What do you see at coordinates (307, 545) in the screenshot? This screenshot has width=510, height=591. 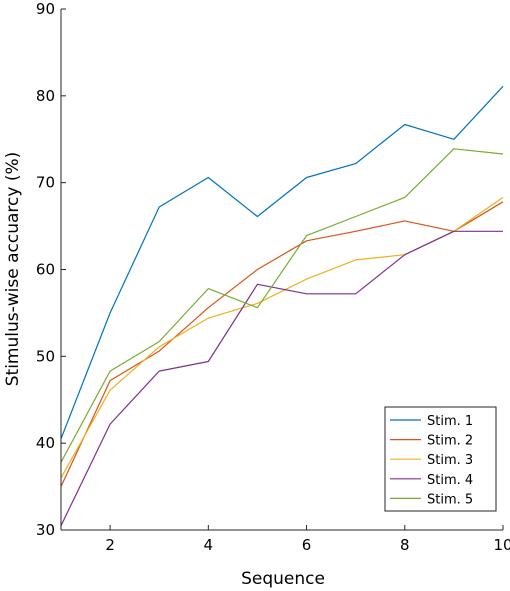 I see `x-tick-label: 6` at bounding box center [307, 545].